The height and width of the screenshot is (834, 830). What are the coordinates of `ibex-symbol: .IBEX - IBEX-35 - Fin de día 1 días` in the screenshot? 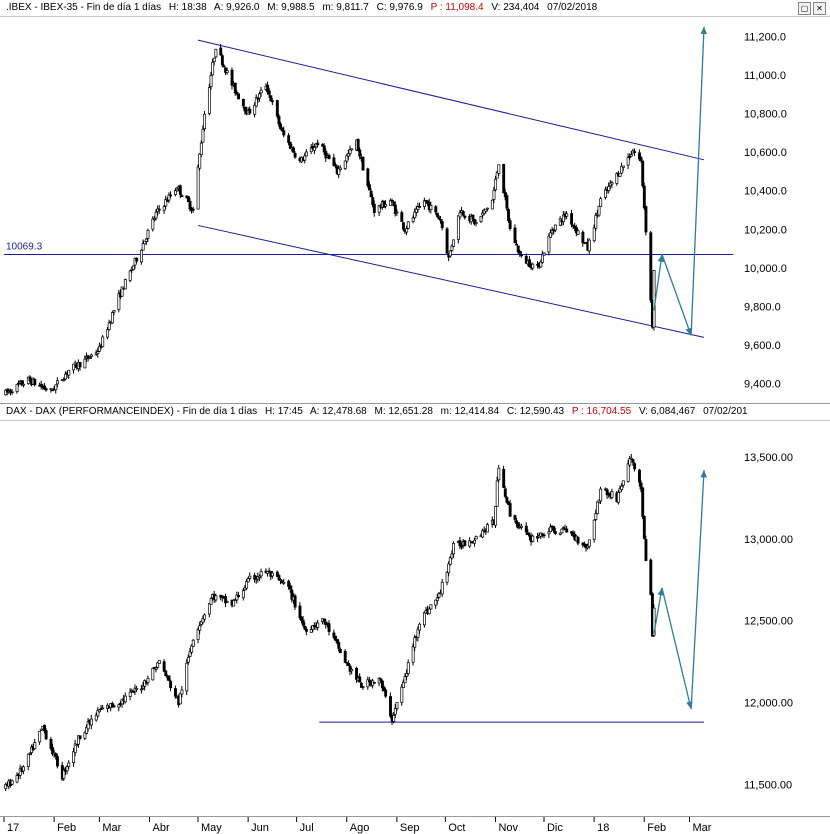 It's located at (84, 7).